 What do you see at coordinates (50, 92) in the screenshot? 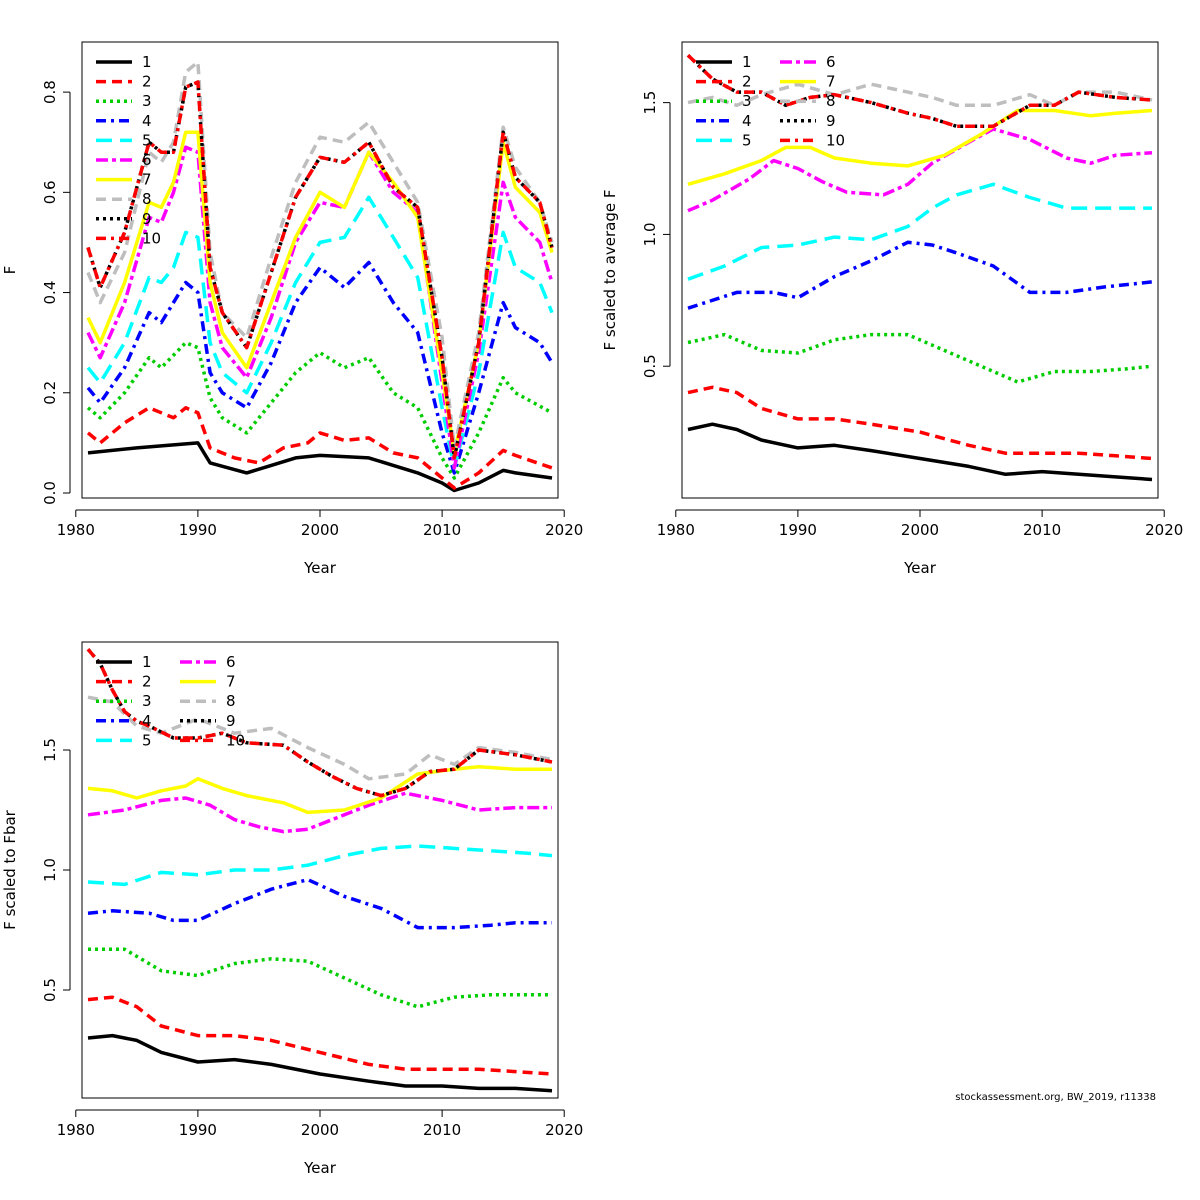
I see `y-tick-label: 0.8` at bounding box center [50, 92].